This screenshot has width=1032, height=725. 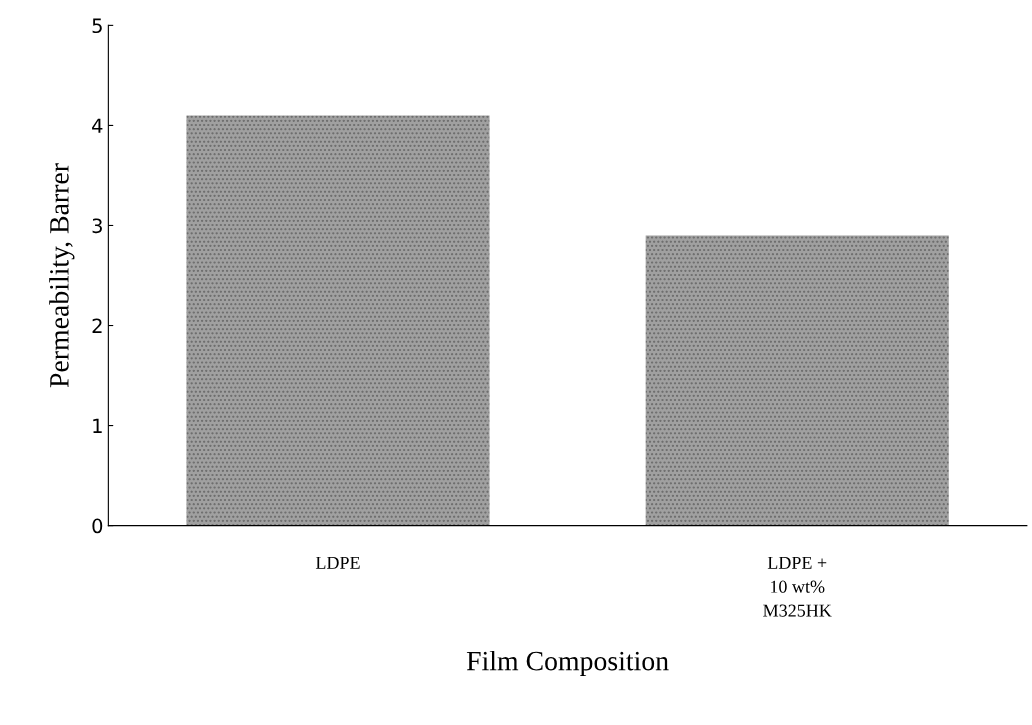 I want to click on x-tick-label: LDPE + 10 wt% M325HK, so click(x=797, y=586).